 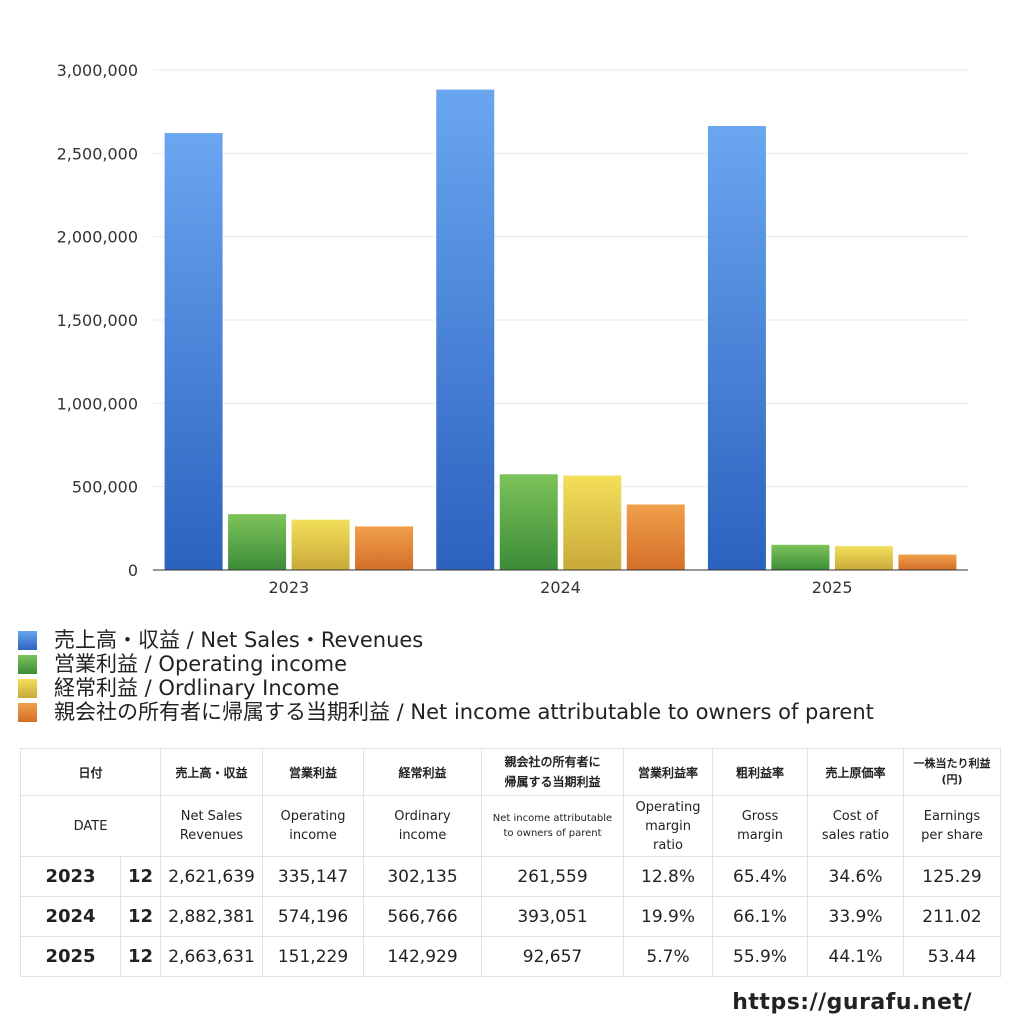 What do you see at coordinates (212, 916) in the screenshot?
I see `row-sales: 2,882,381` at bounding box center [212, 916].